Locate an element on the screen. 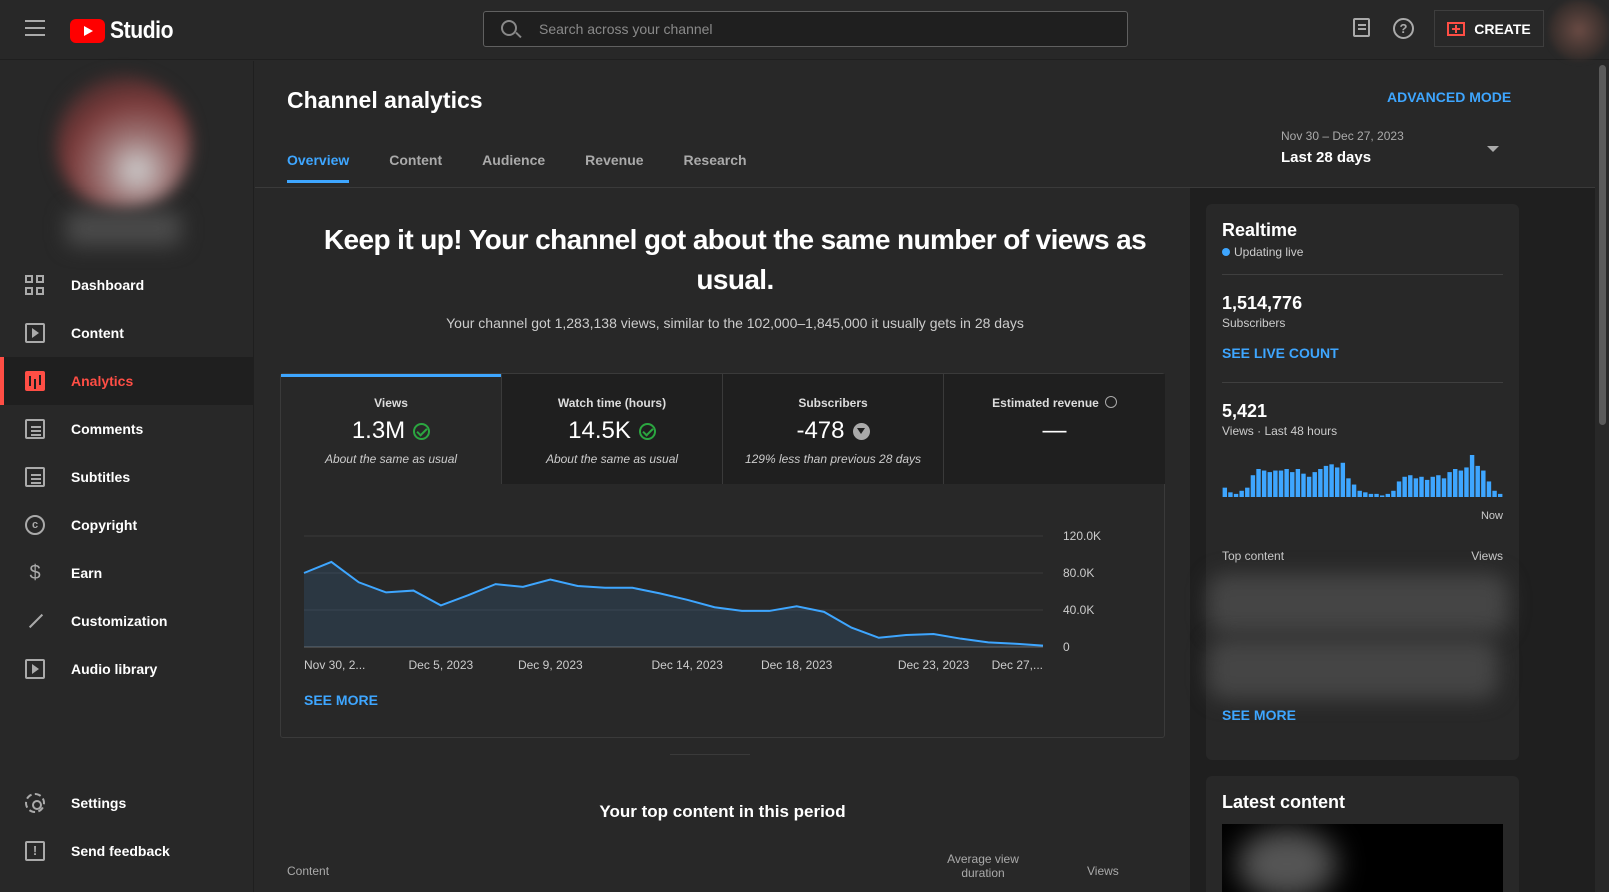 The height and width of the screenshot is (892, 1609). messages-icon is located at coordinates (1361, 27).